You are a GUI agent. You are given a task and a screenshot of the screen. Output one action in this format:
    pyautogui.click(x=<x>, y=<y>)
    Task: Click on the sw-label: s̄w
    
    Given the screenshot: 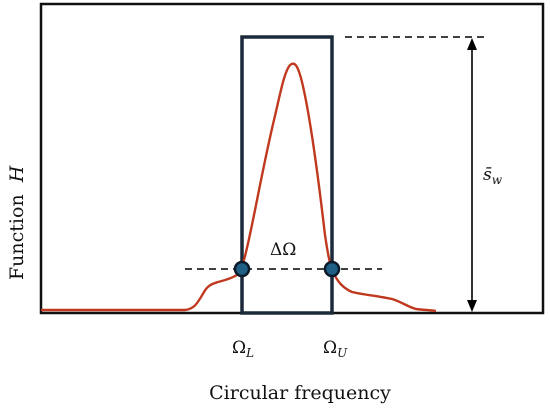 What is the action you would take?
    pyautogui.click(x=493, y=176)
    